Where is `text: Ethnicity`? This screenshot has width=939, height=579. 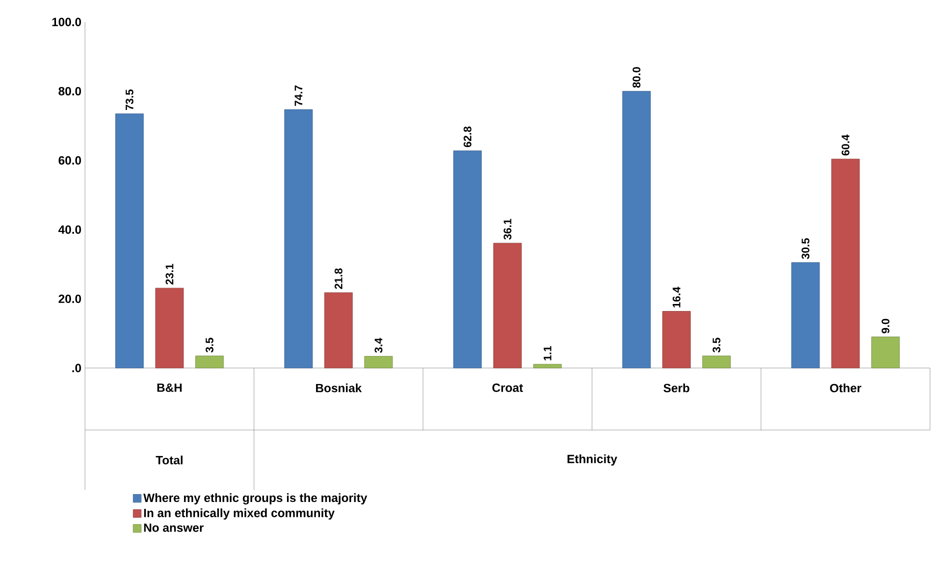
text: Ethnicity is located at coordinates (593, 460).